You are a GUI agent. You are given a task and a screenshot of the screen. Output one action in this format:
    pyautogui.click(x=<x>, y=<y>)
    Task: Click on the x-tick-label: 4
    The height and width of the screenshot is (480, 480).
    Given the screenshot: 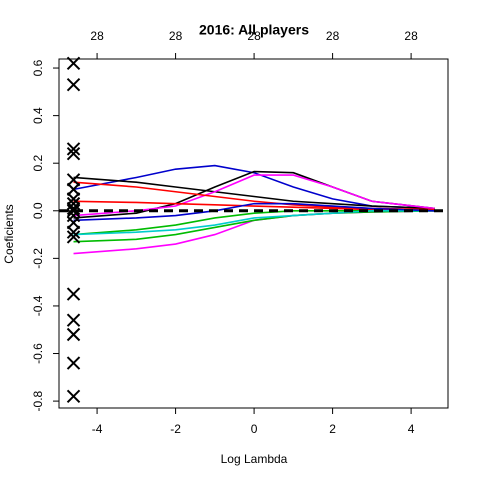 What is the action you would take?
    pyautogui.click(x=411, y=429)
    